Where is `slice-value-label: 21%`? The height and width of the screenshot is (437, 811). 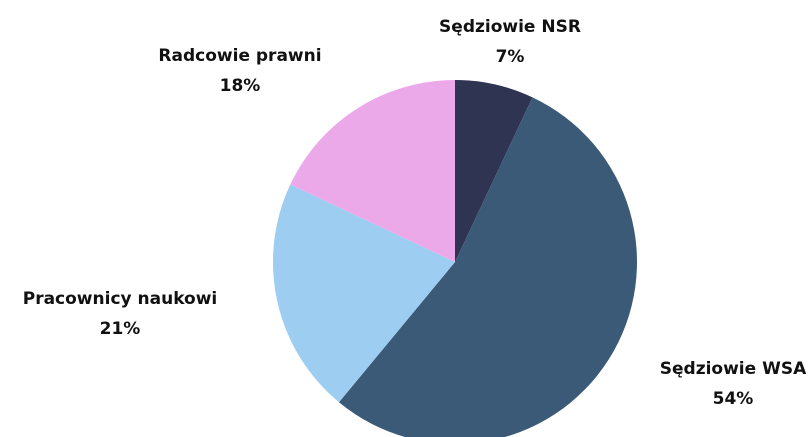 slice-value-label: 21% is located at coordinates (120, 329).